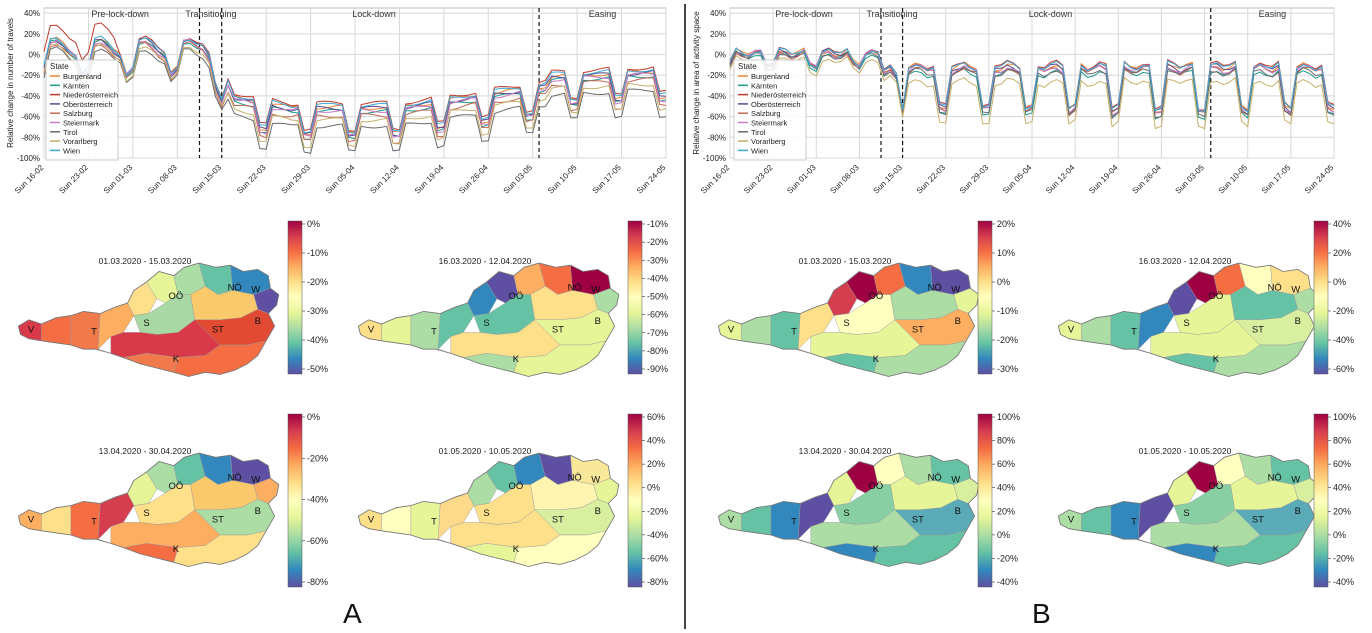 This screenshot has height=633, width=1372. I want to click on map-b-period-2: V T S K ST OÖ NÖ W B 16.03.2020 - 12.04.2020, so click(1188, 316).